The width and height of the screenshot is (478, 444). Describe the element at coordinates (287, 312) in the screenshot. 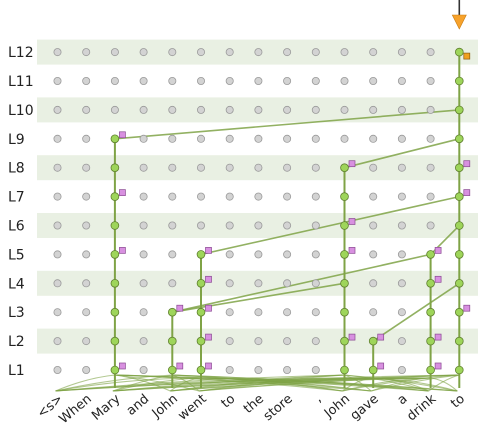

I see `node-t8-L3` at that location.